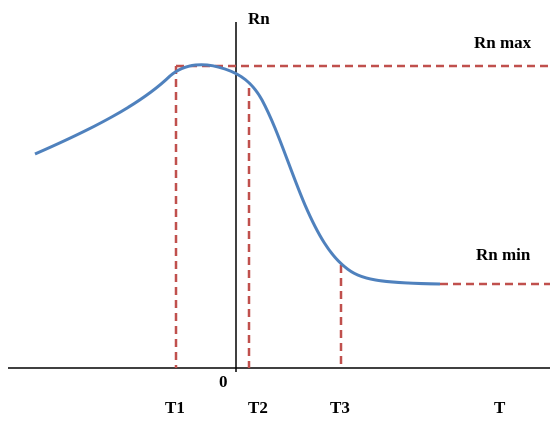 The image size is (550, 421). What do you see at coordinates (503, 254) in the screenshot?
I see `min-label: Rn min` at bounding box center [503, 254].